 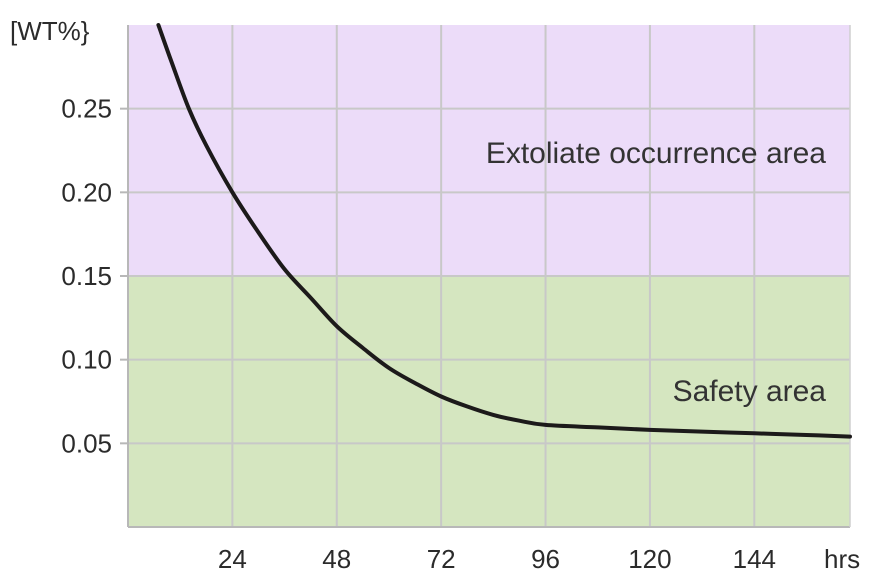 I want to click on x-axis-label: hrs, so click(x=842, y=559).